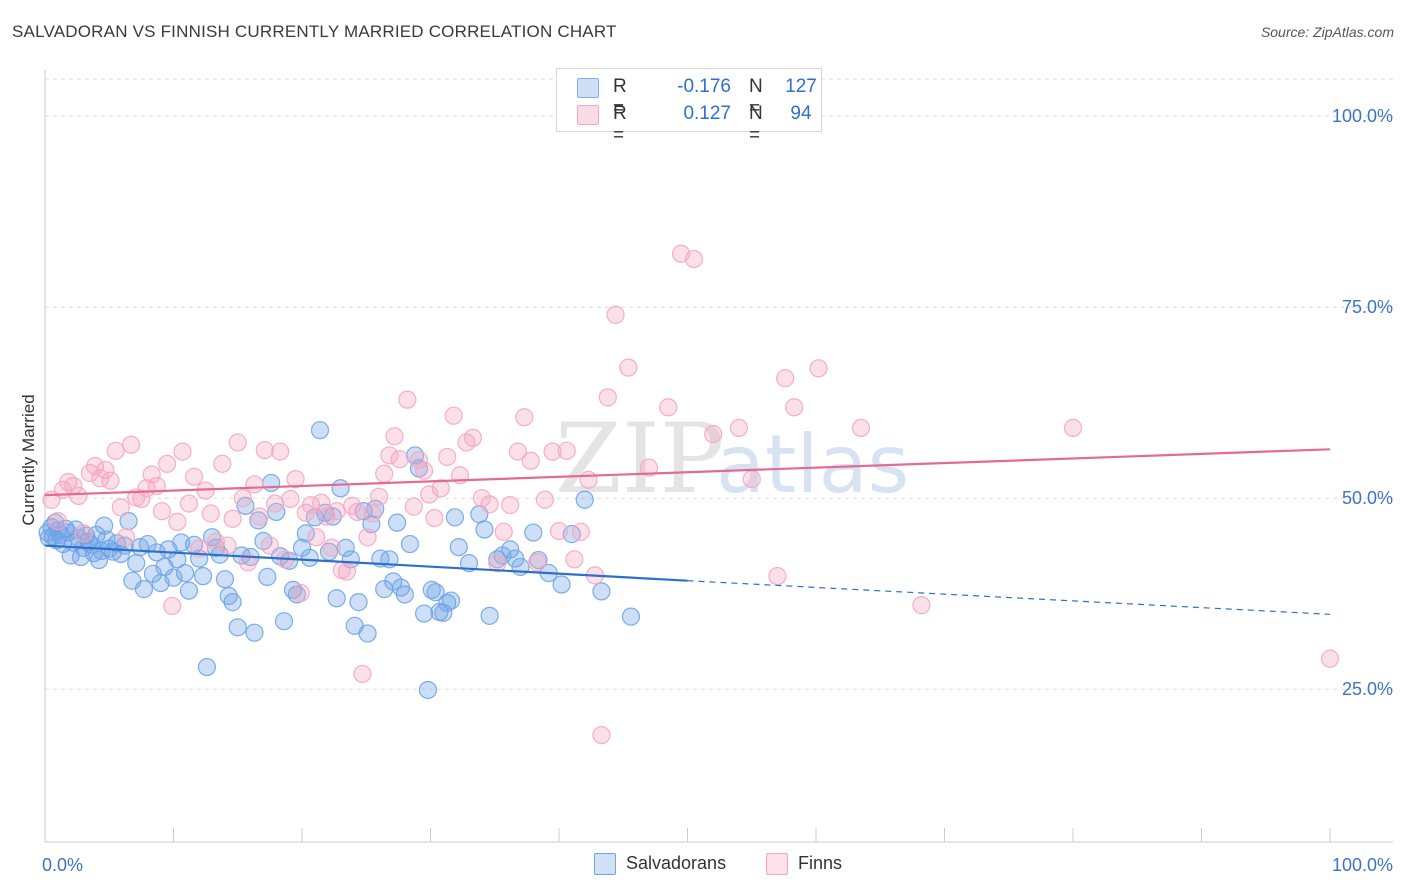  What do you see at coordinates (366, 563) in the screenshot?
I see `trend-line-salvadorans` at bounding box center [366, 563].